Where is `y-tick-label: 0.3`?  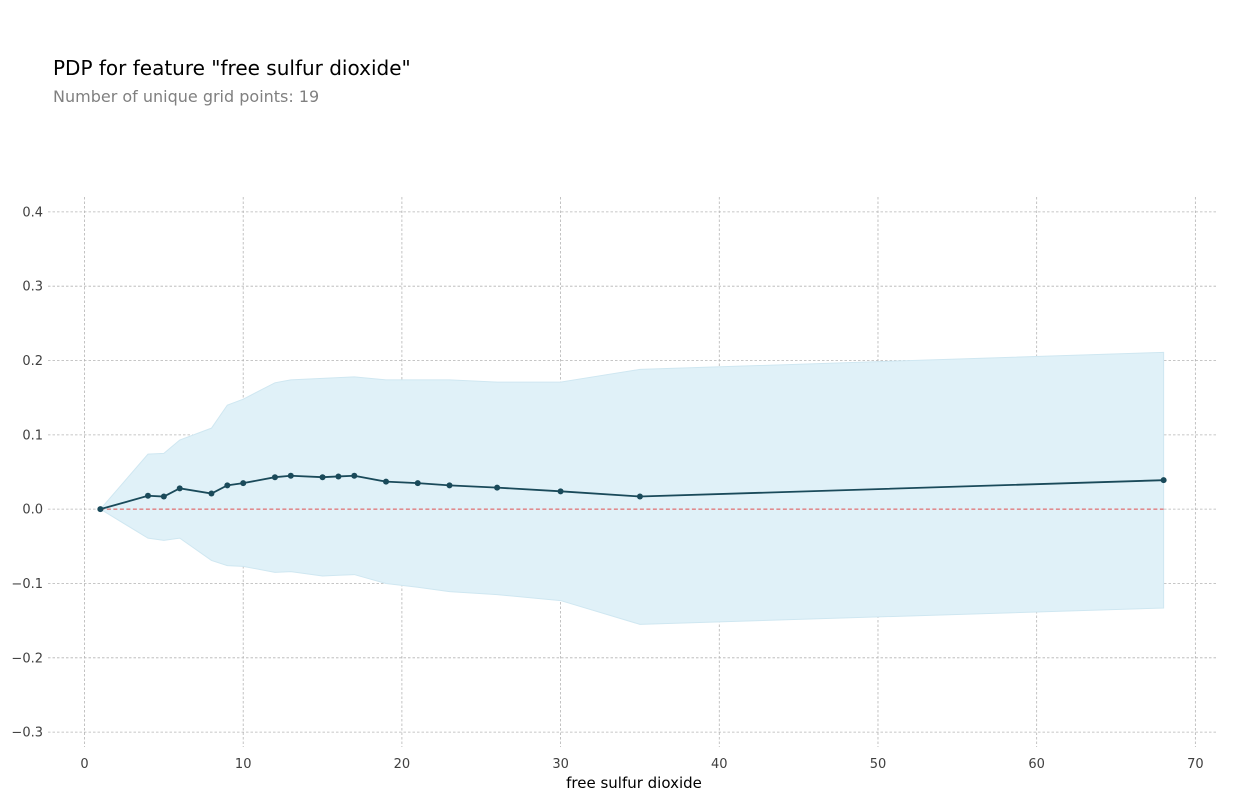 y-tick-label: 0.3 is located at coordinates (32, 287).